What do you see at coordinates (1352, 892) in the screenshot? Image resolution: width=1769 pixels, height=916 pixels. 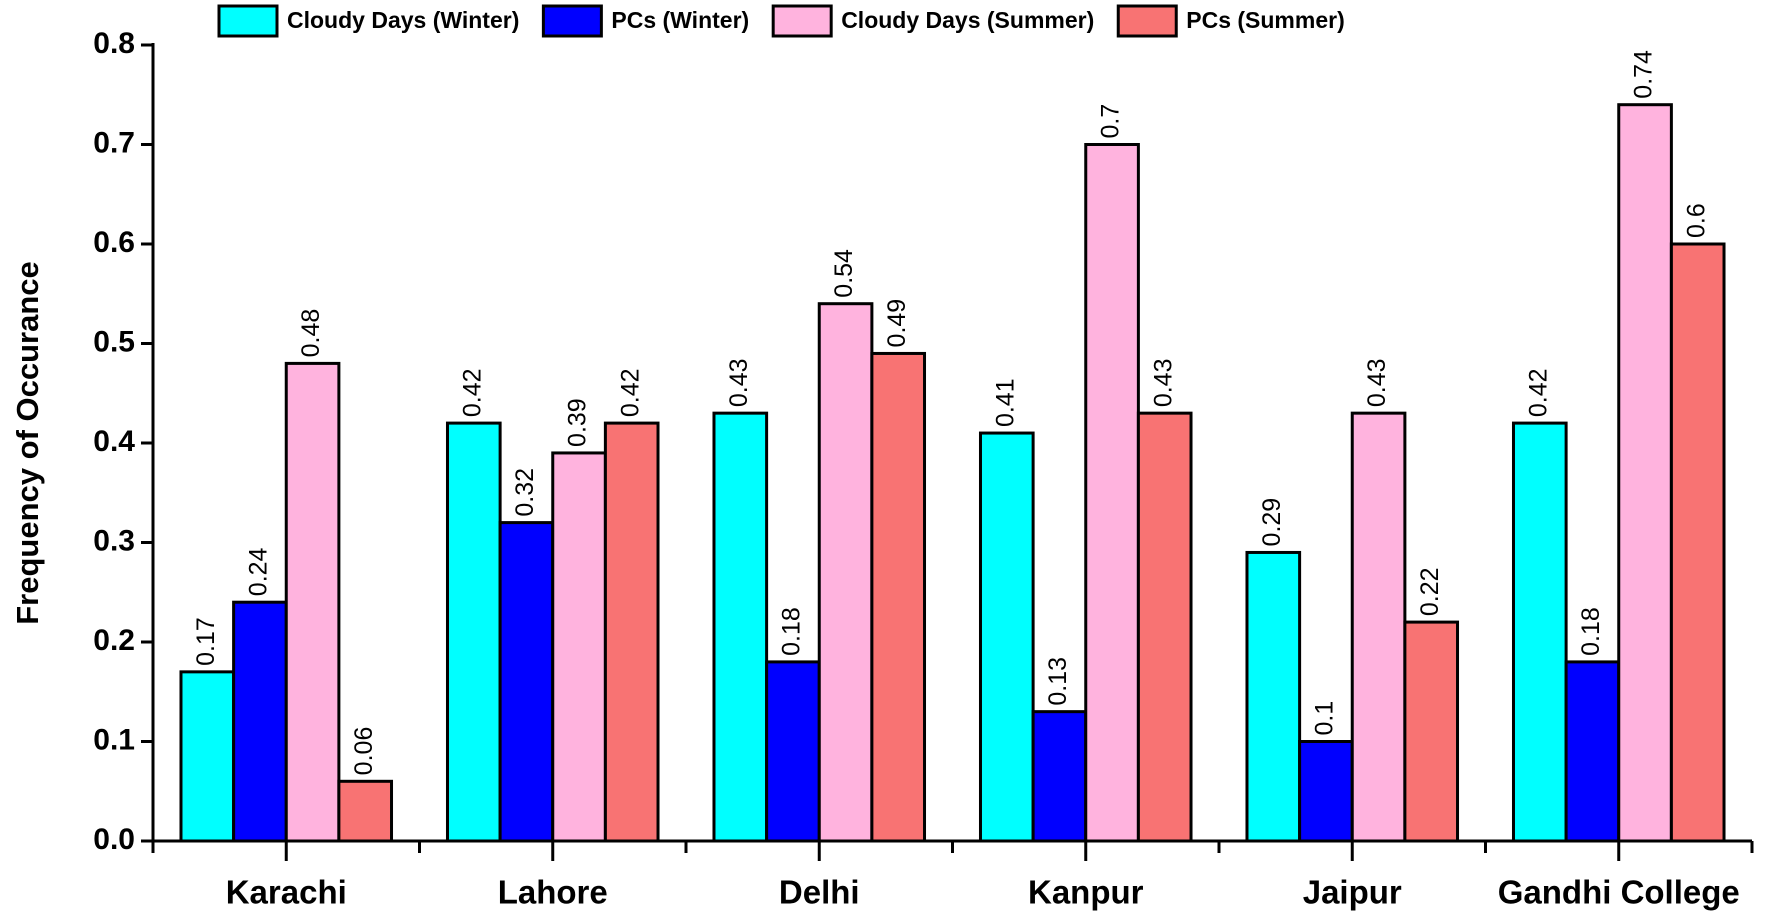 I see `x-tick-label: Jaipur` at bounding box center [1352, 892].